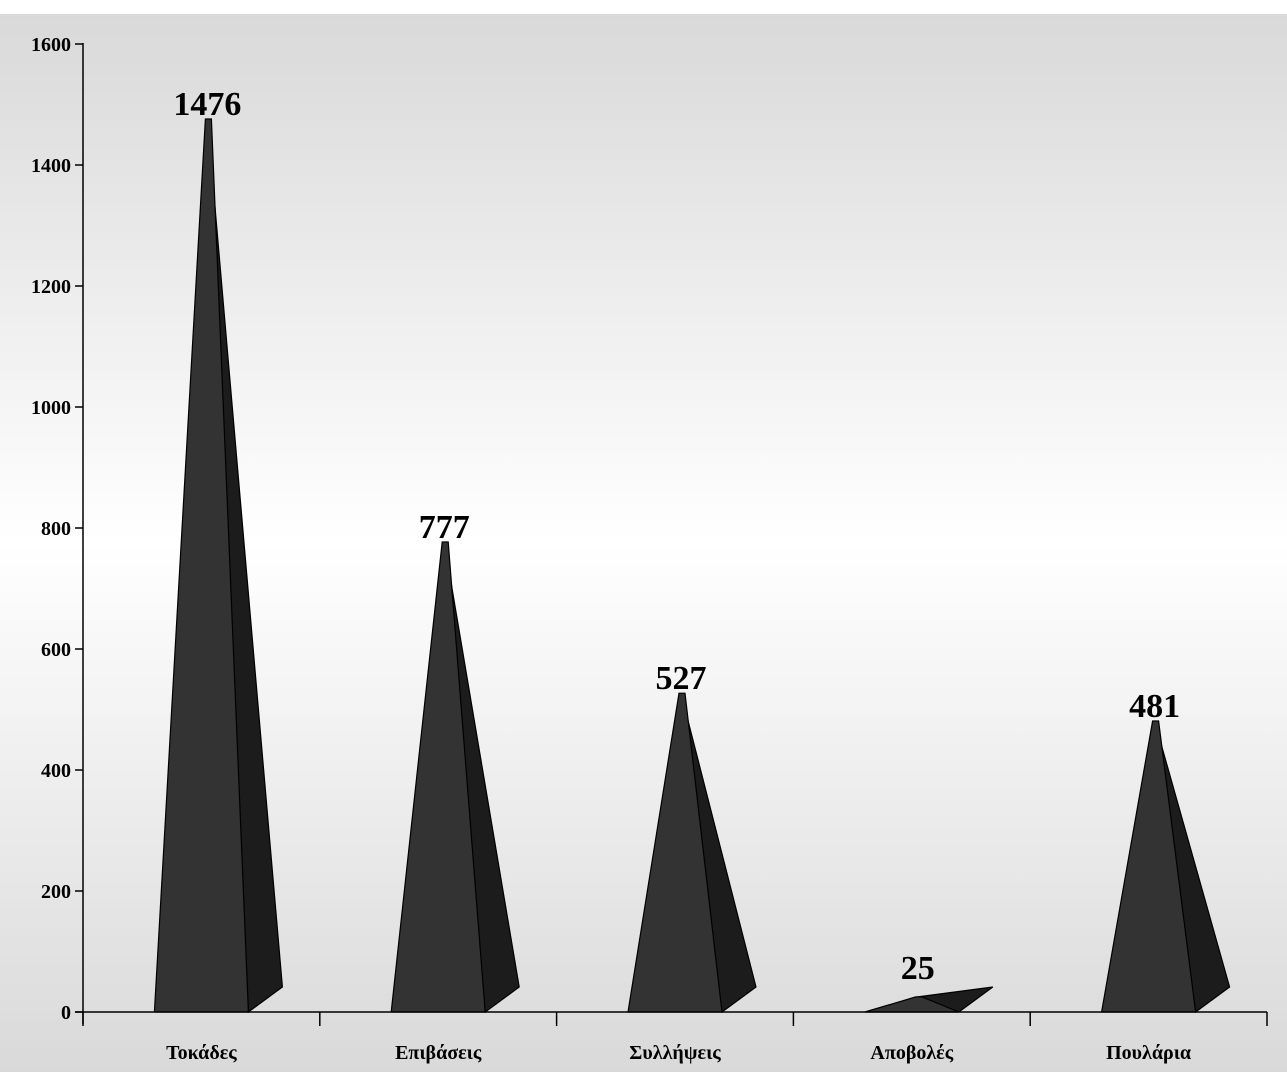  Describe the element at coordinates (51, 408) in the screenshot. I see `y-tick-label: 1000` at that location.